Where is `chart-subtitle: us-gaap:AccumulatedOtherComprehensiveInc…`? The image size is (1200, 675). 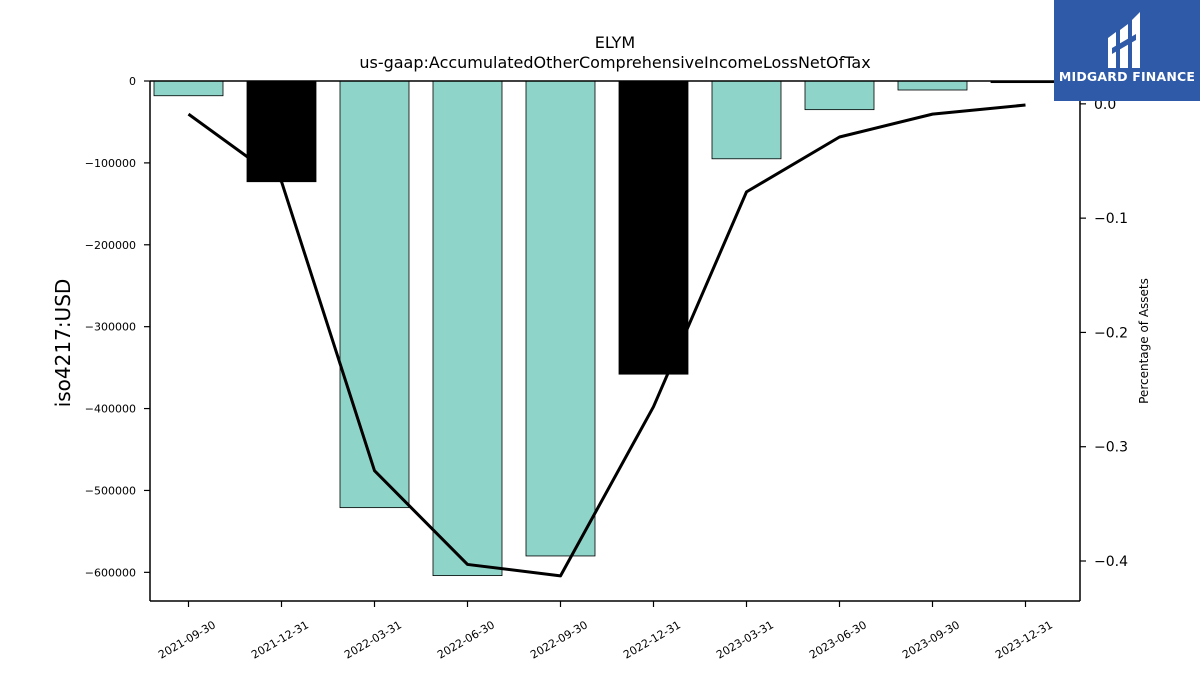
chart-subtitle: us-gaap:AccumulatedOtherComprehensiveInc… is located at coordinates (614, 62).